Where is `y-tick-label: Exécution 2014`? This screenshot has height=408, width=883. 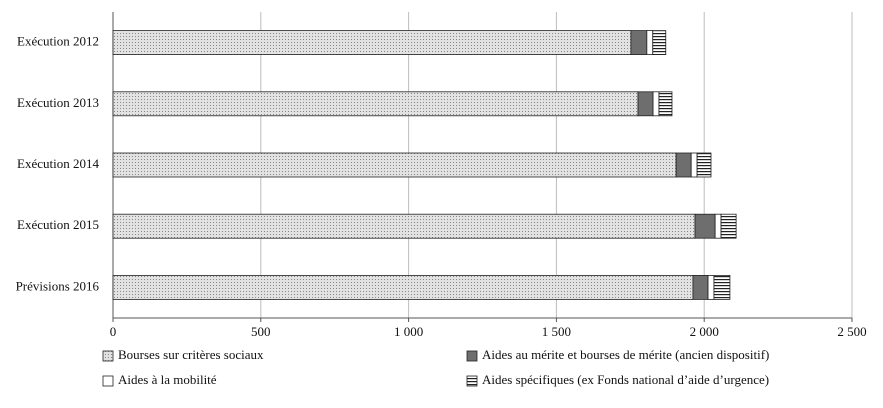 y-tick-label: Exécution 2014 is located at coordinates (58, 163).